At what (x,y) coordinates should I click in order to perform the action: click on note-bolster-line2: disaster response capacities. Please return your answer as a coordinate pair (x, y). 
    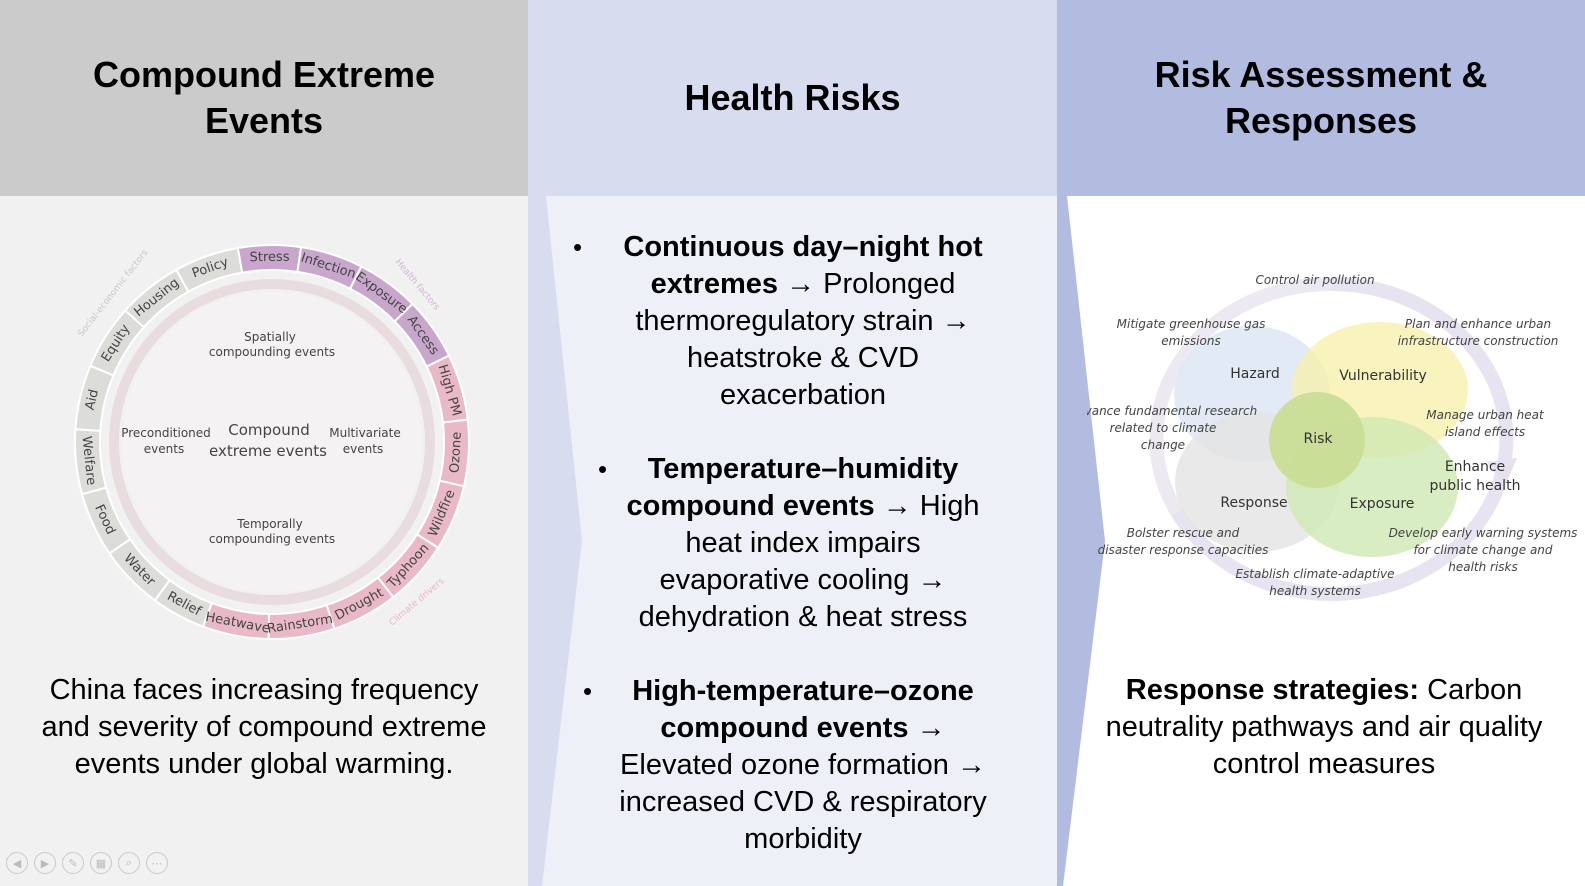
    Looking at the image, I should click on (1183, 550).